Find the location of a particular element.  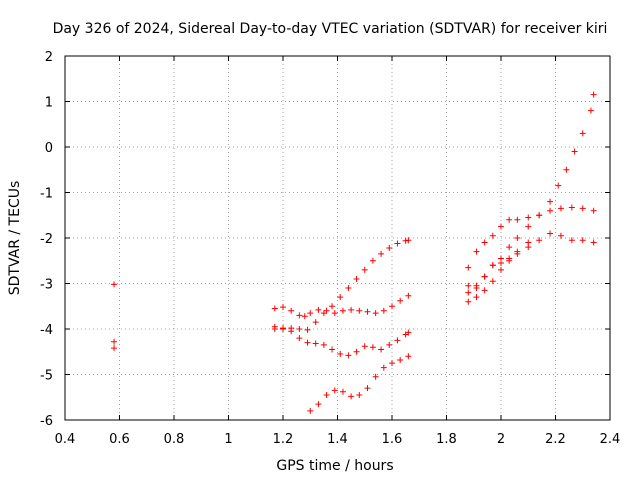

y-tick-label: -2 is located at coordinates (46, 239).